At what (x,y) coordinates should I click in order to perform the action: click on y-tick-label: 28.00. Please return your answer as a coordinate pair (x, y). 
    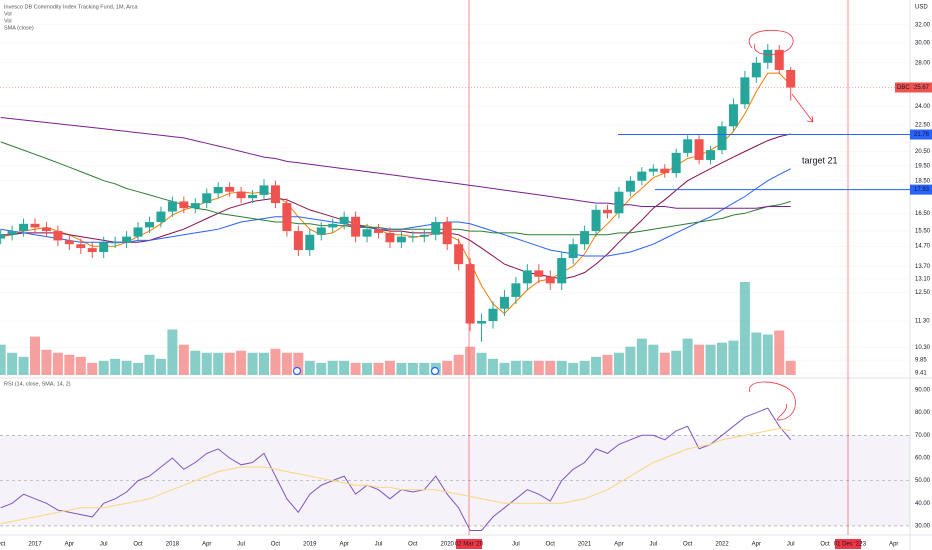
    Looking at the image, I should click on (923, 63).